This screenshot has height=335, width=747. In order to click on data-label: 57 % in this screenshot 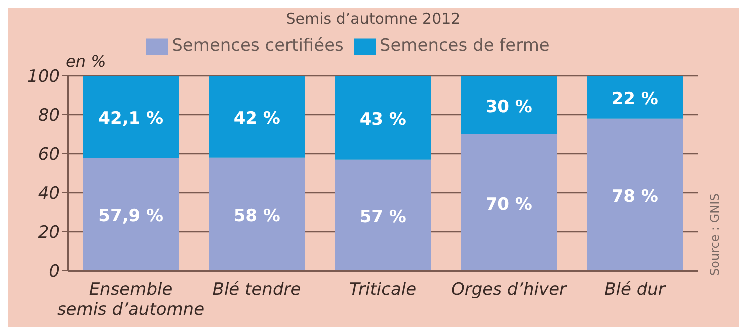, I will do `click(383, 217)`.